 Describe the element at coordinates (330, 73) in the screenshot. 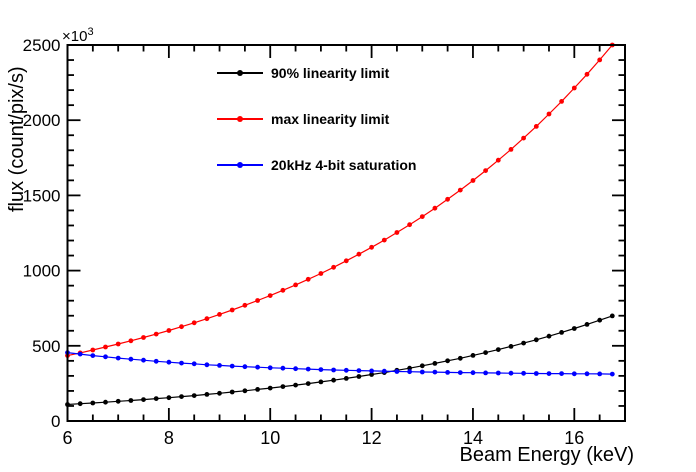

I see `legend-label-90-linearity: 90% linearity limit` at that location.